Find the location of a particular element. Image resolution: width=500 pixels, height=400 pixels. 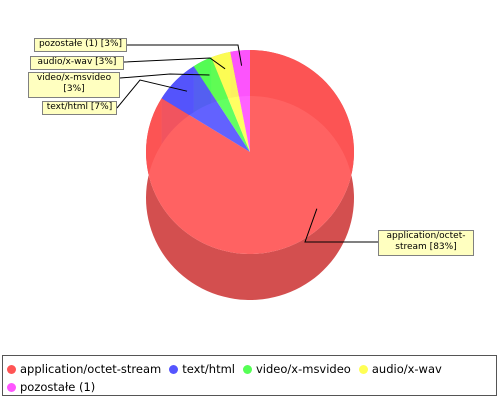

legend-item-html: text/html is located at coordinates (202, 369).